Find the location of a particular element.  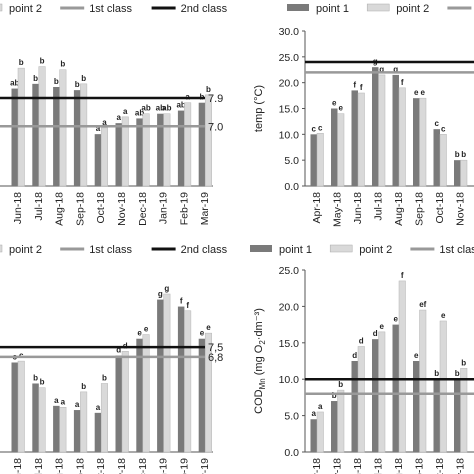

x-tick-label: Nov-18 is located at coordinates (122, 466).